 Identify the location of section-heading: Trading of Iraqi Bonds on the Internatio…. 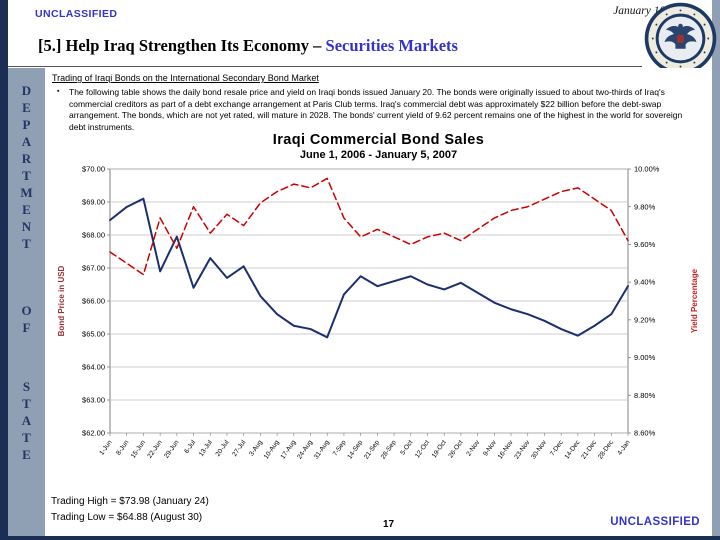
(185, 78).